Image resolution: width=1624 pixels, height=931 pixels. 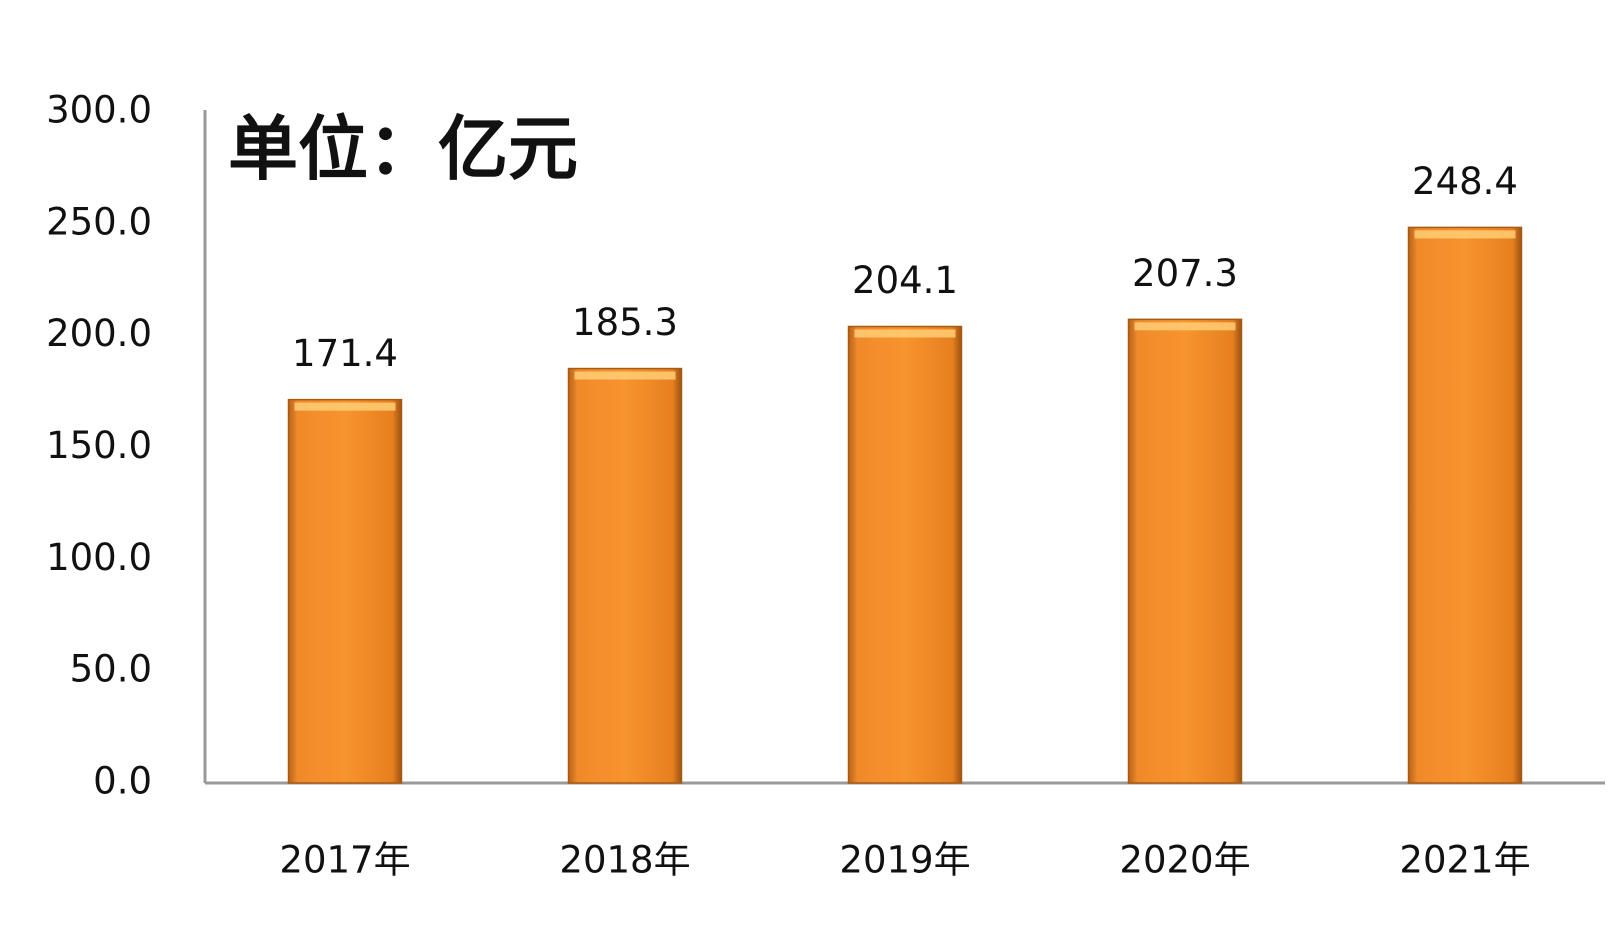 What do you see at coordinates (904, 860) in the screenshot?
I see `x-tick-label: 2019年` at bounding box center [904, 860].